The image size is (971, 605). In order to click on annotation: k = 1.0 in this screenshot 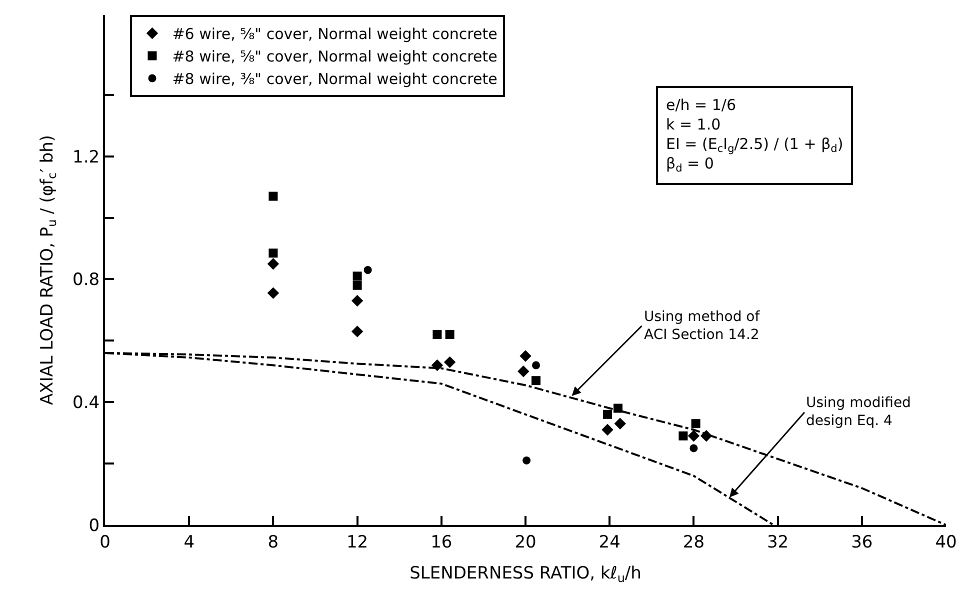, I will do `click(693, 125)`.